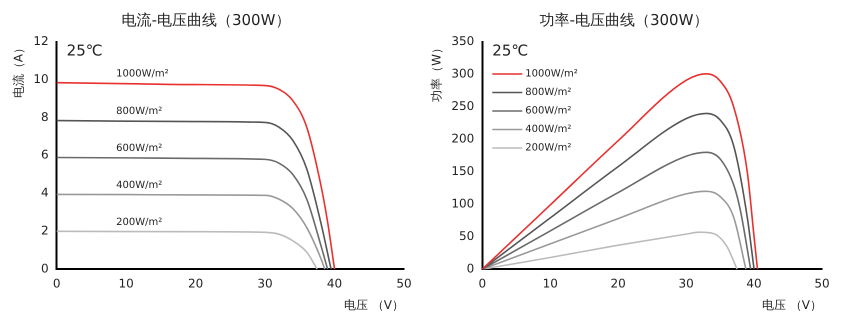 Image resolution: width=844 pixels, height=325 pixels. I want to click on y-tick-label: 100, so click(462, 203).